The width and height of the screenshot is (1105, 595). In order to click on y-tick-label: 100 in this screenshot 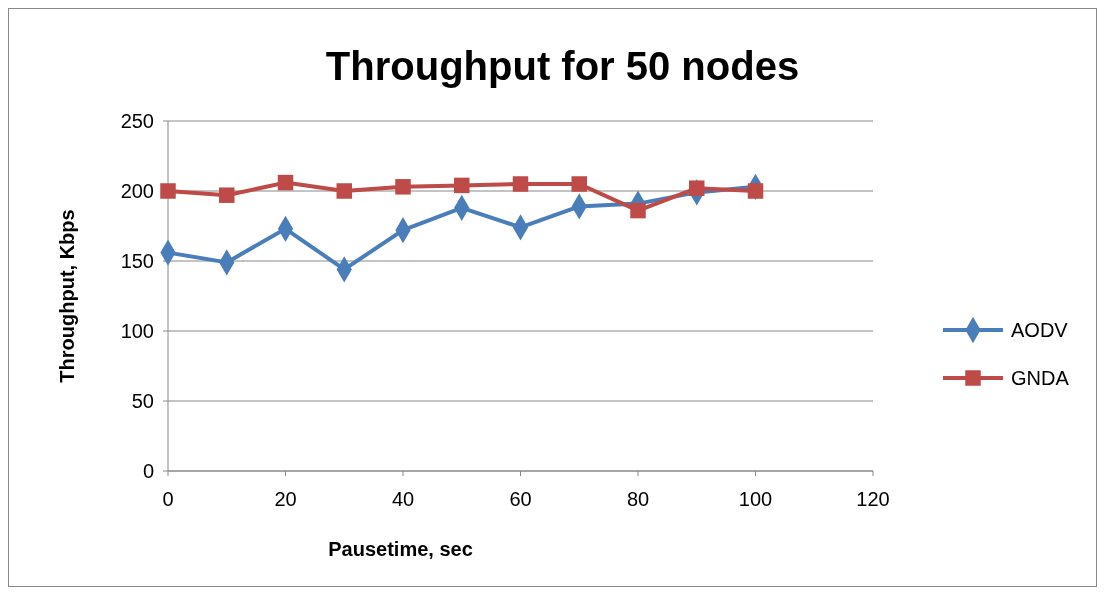, I will do `click(137, 331)`.